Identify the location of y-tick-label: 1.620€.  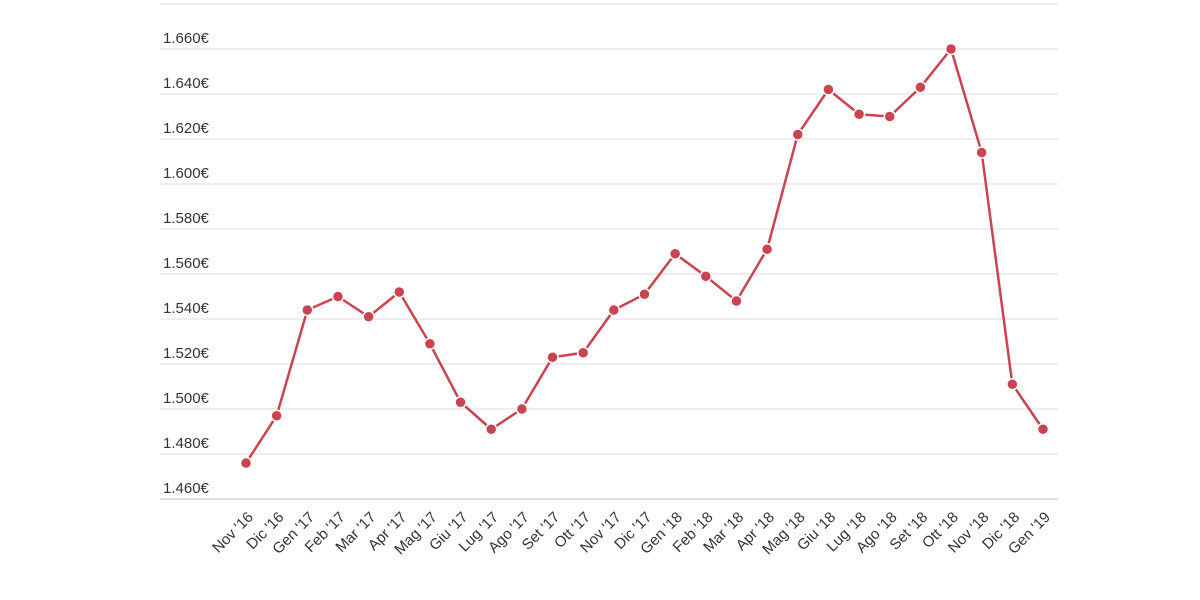
(186, 128).